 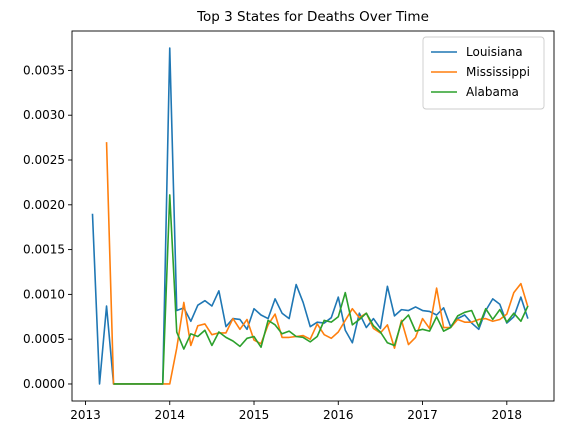 What do you see at coordinates (44, 294) in the screenshot?
I see `y-tick-label-0.0010: 0.0010` at bounding box center [44, 294].